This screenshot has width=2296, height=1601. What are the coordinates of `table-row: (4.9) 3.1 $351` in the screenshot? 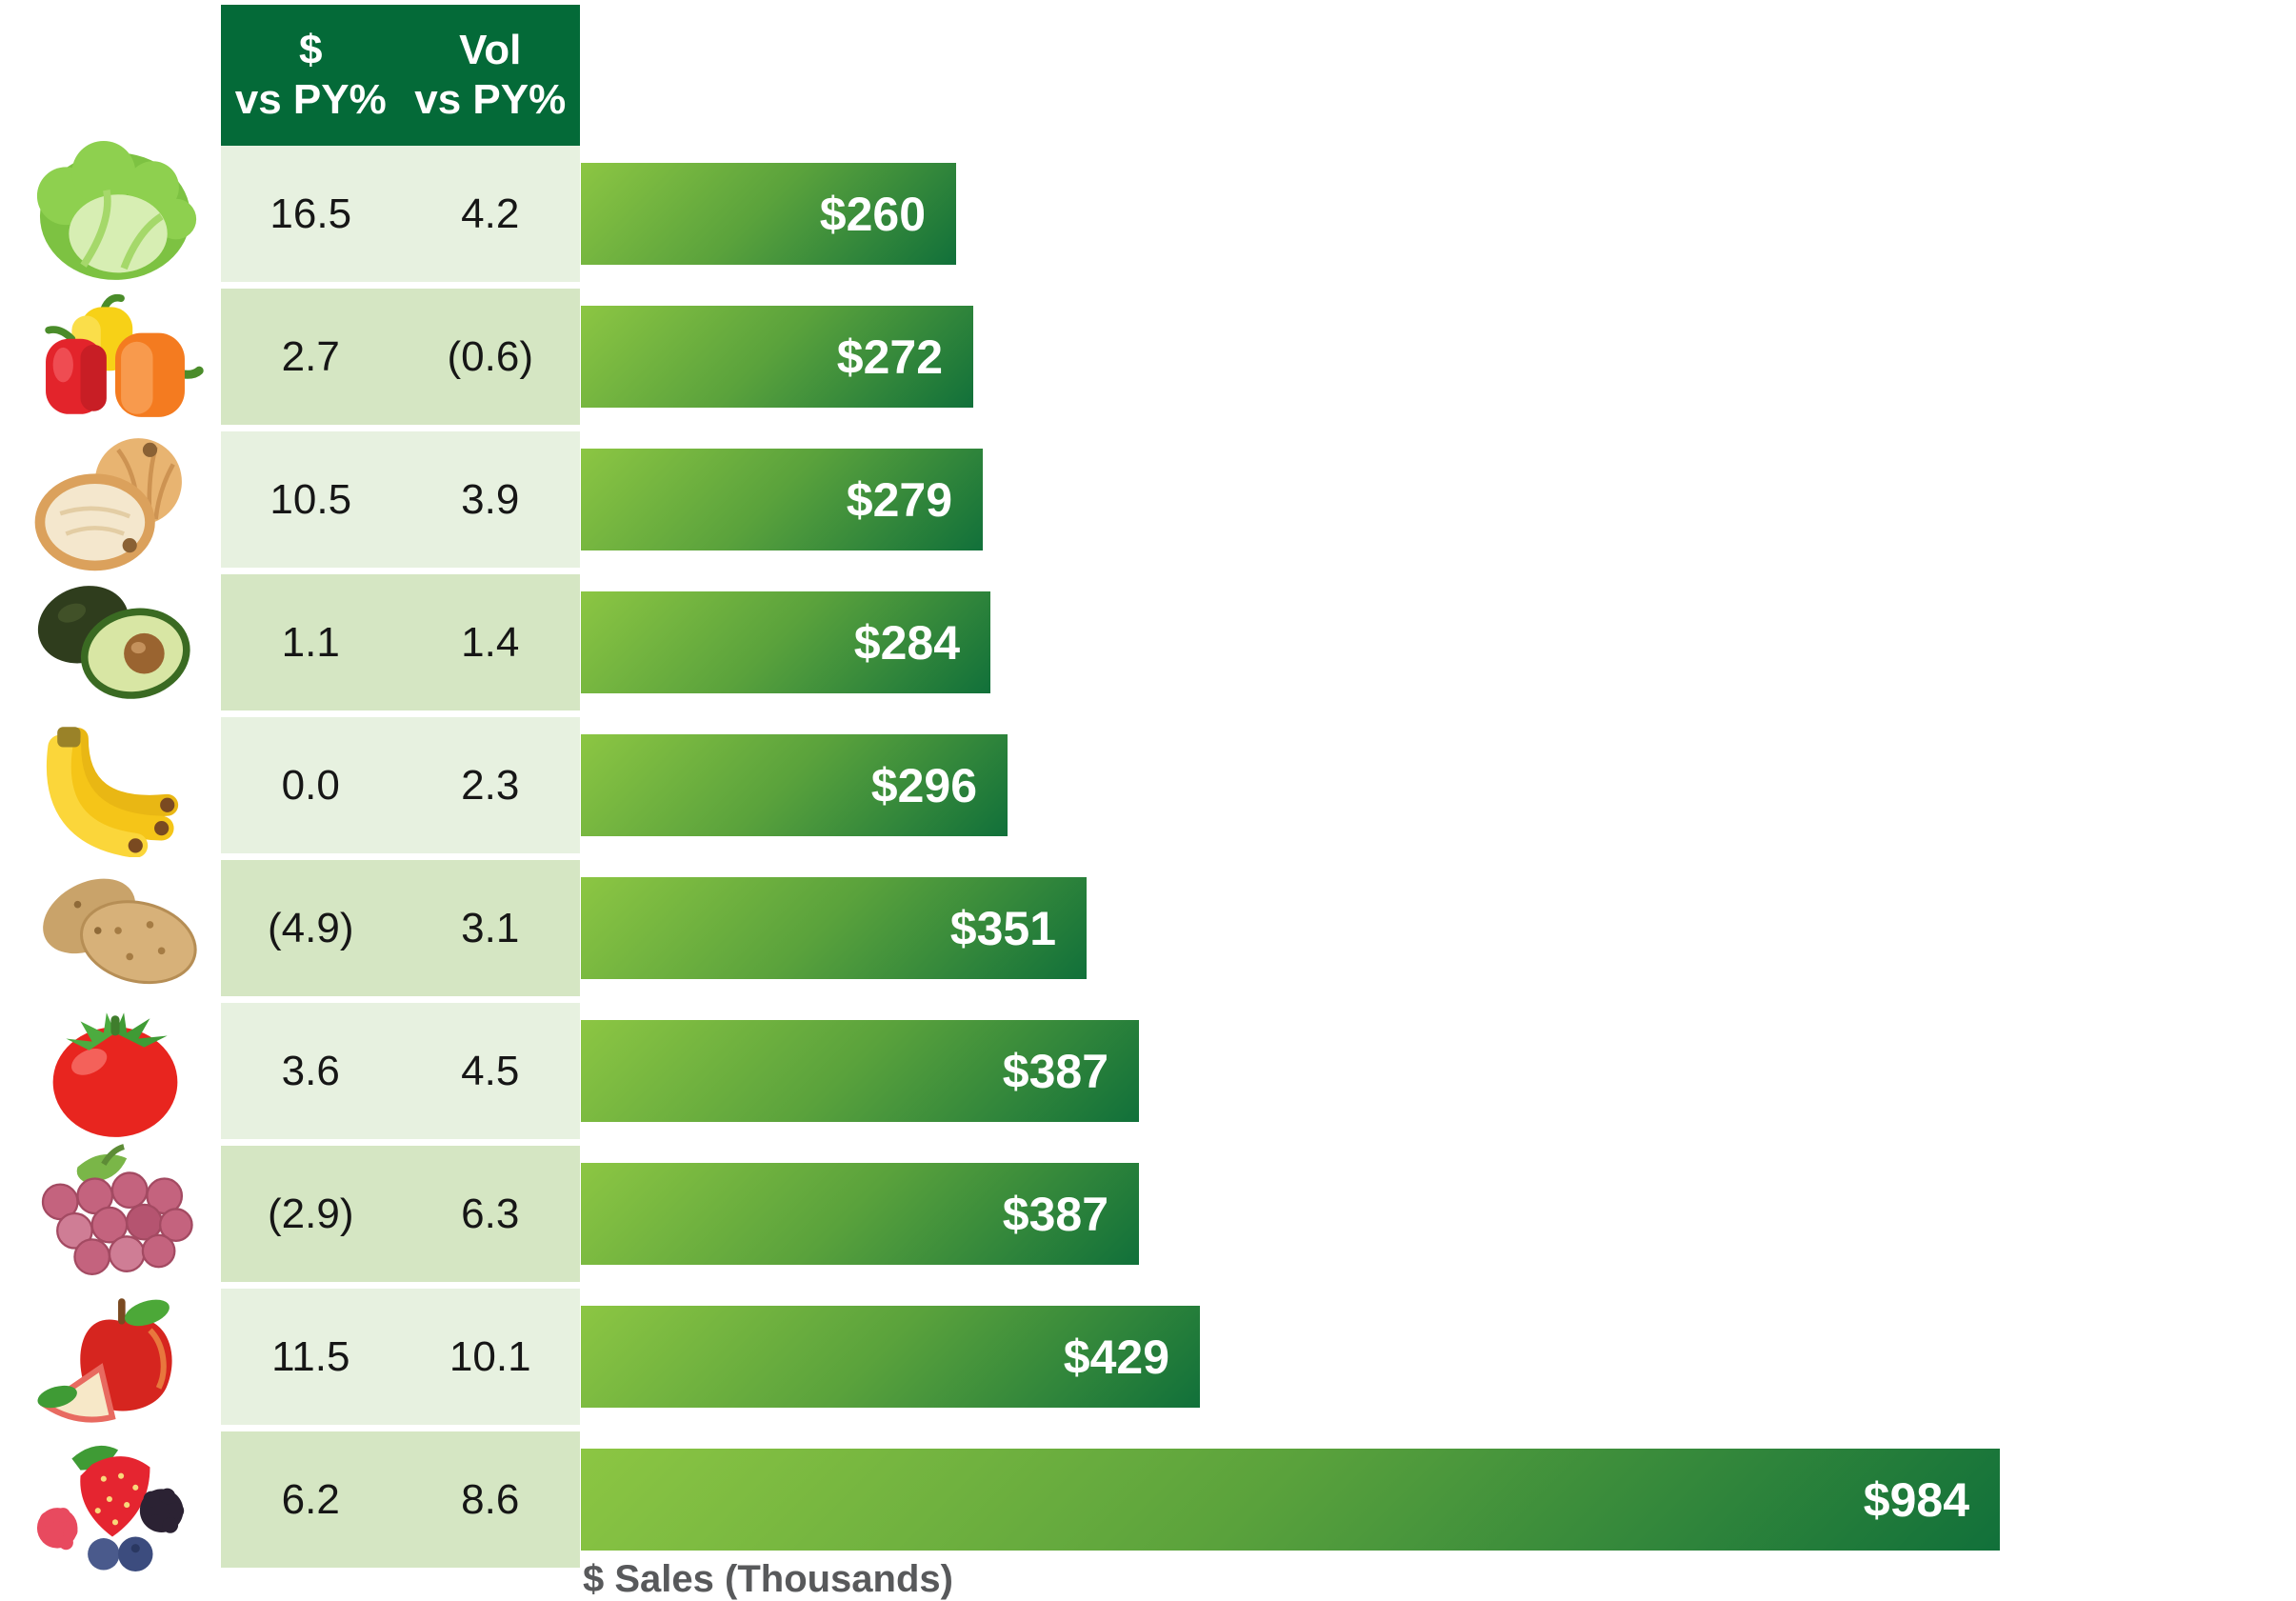 It's located at (1148, 928).